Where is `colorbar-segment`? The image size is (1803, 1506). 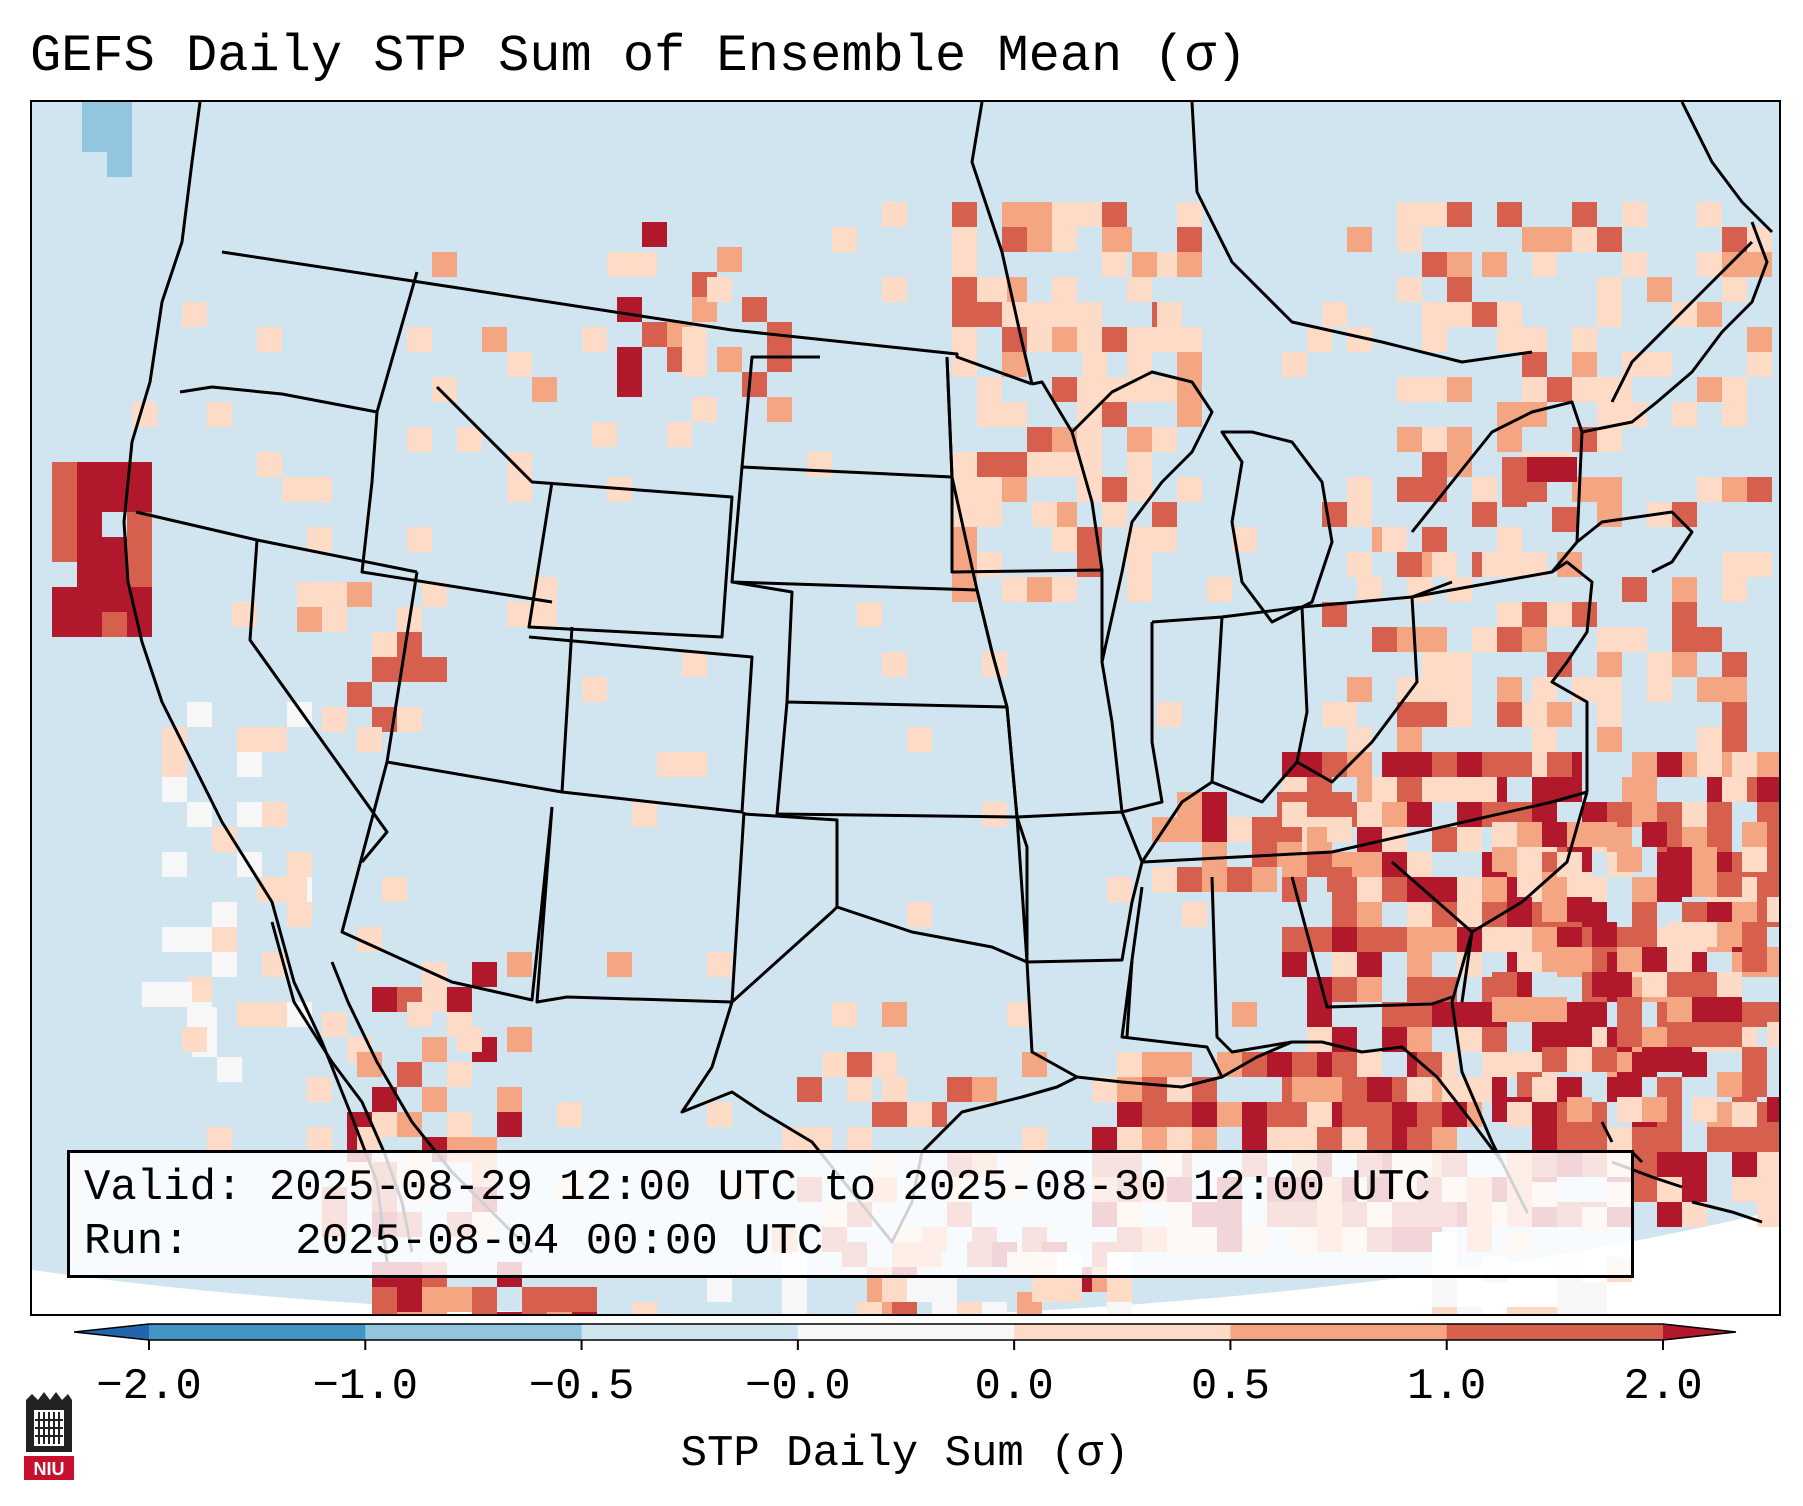
colorbar-segment is located at coordinates (474, 1332).